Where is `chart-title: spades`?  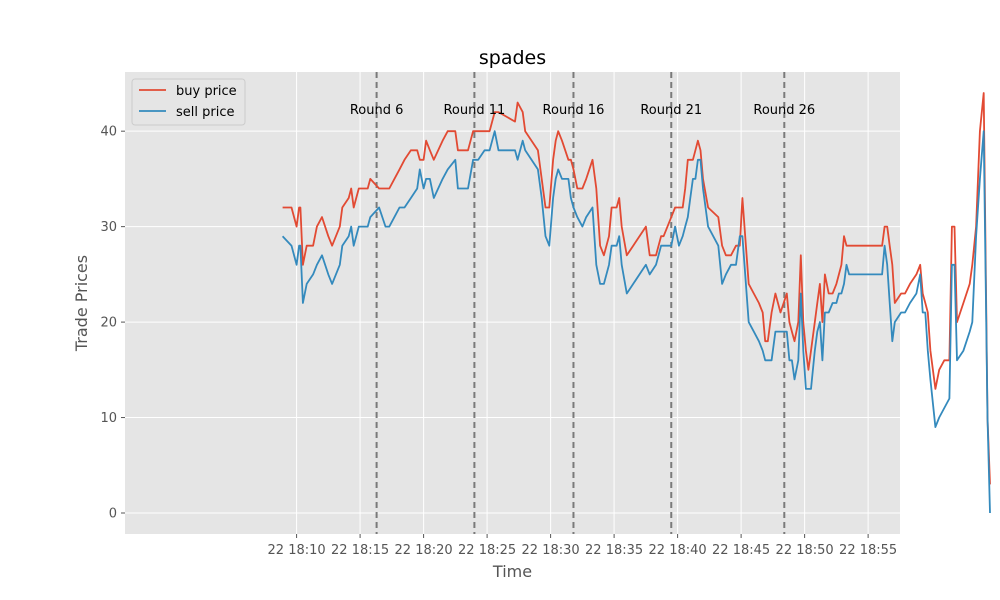
chart-title: spades is located at coordinates (512, 58).